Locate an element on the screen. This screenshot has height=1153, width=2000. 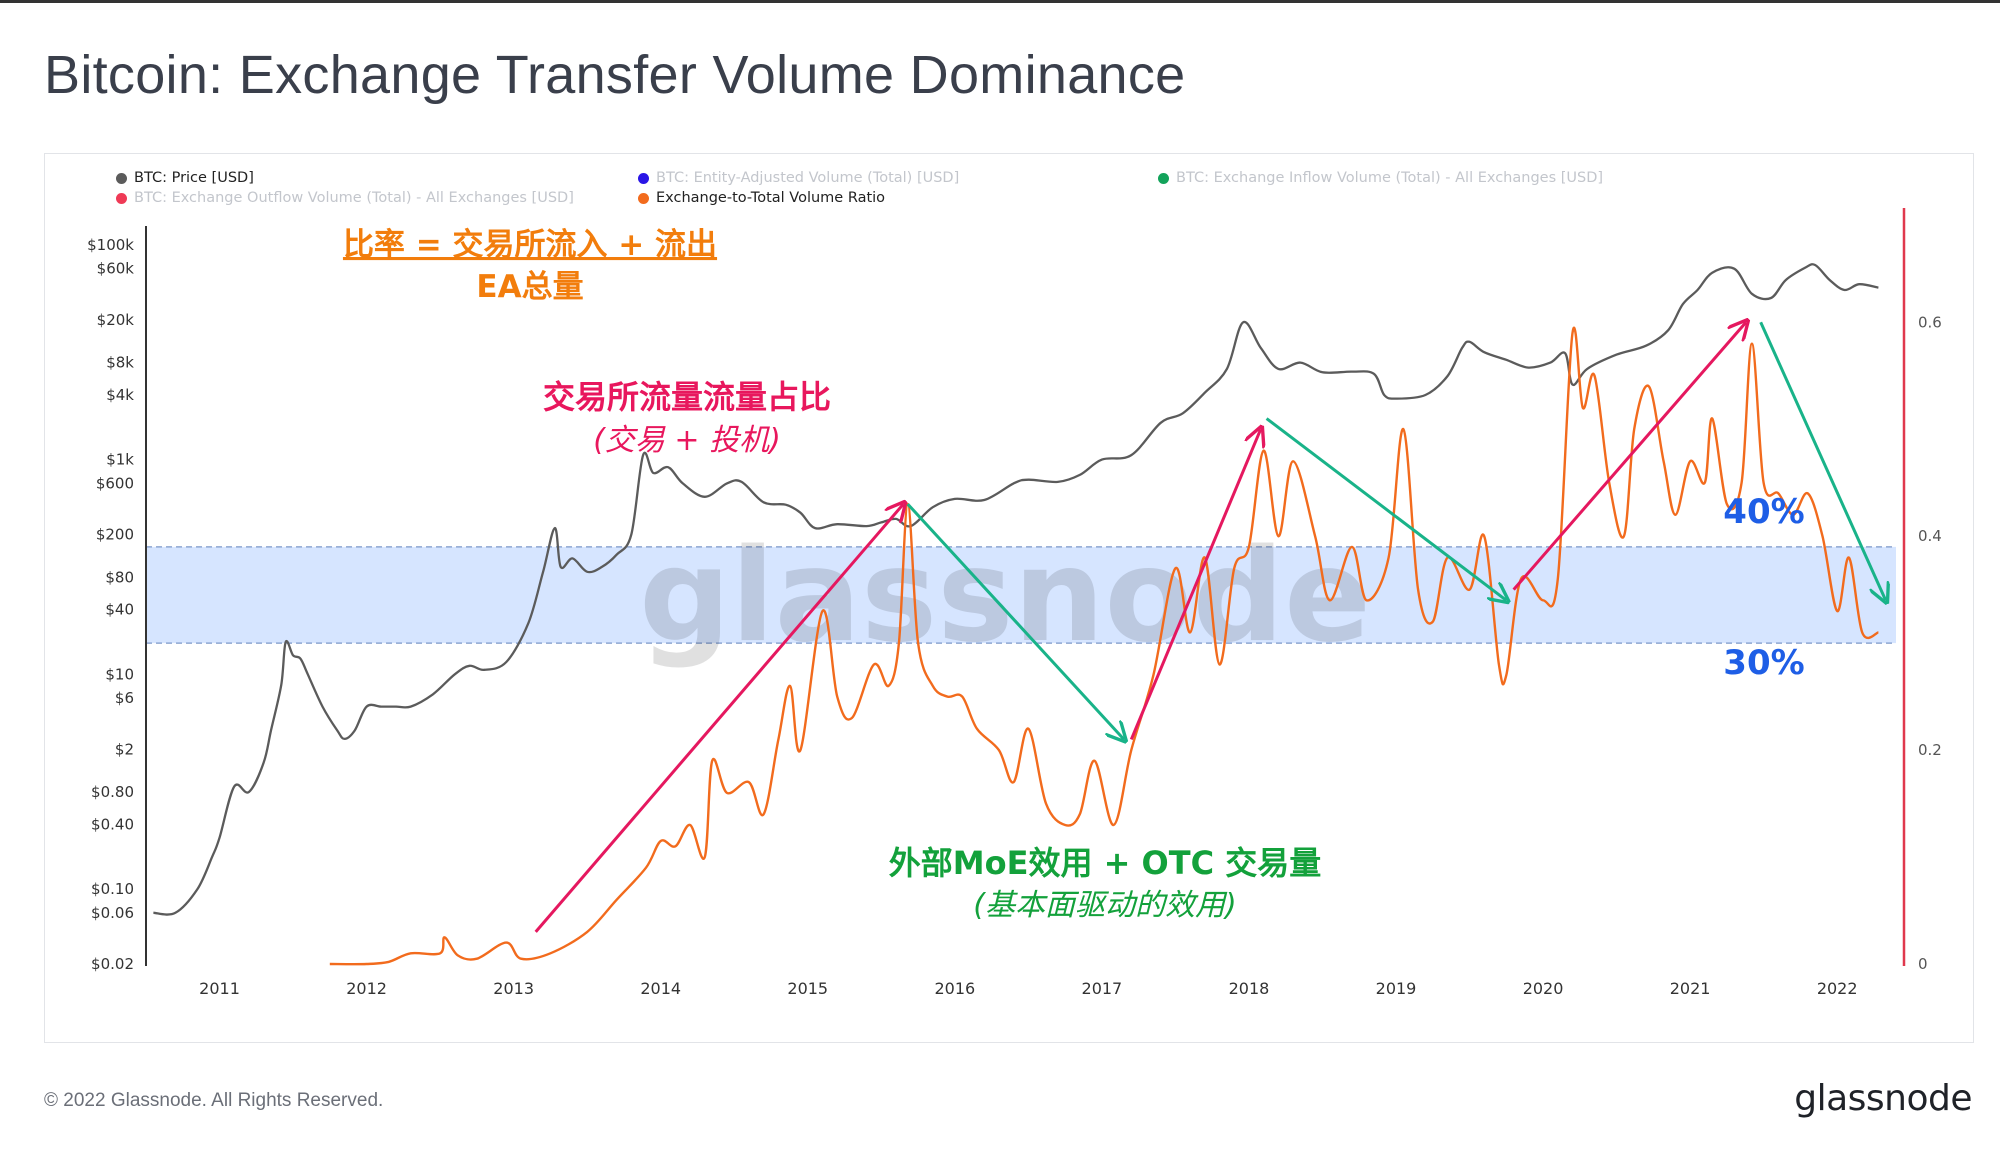
legend-dot-ratio is located at coordinates (643, 198).